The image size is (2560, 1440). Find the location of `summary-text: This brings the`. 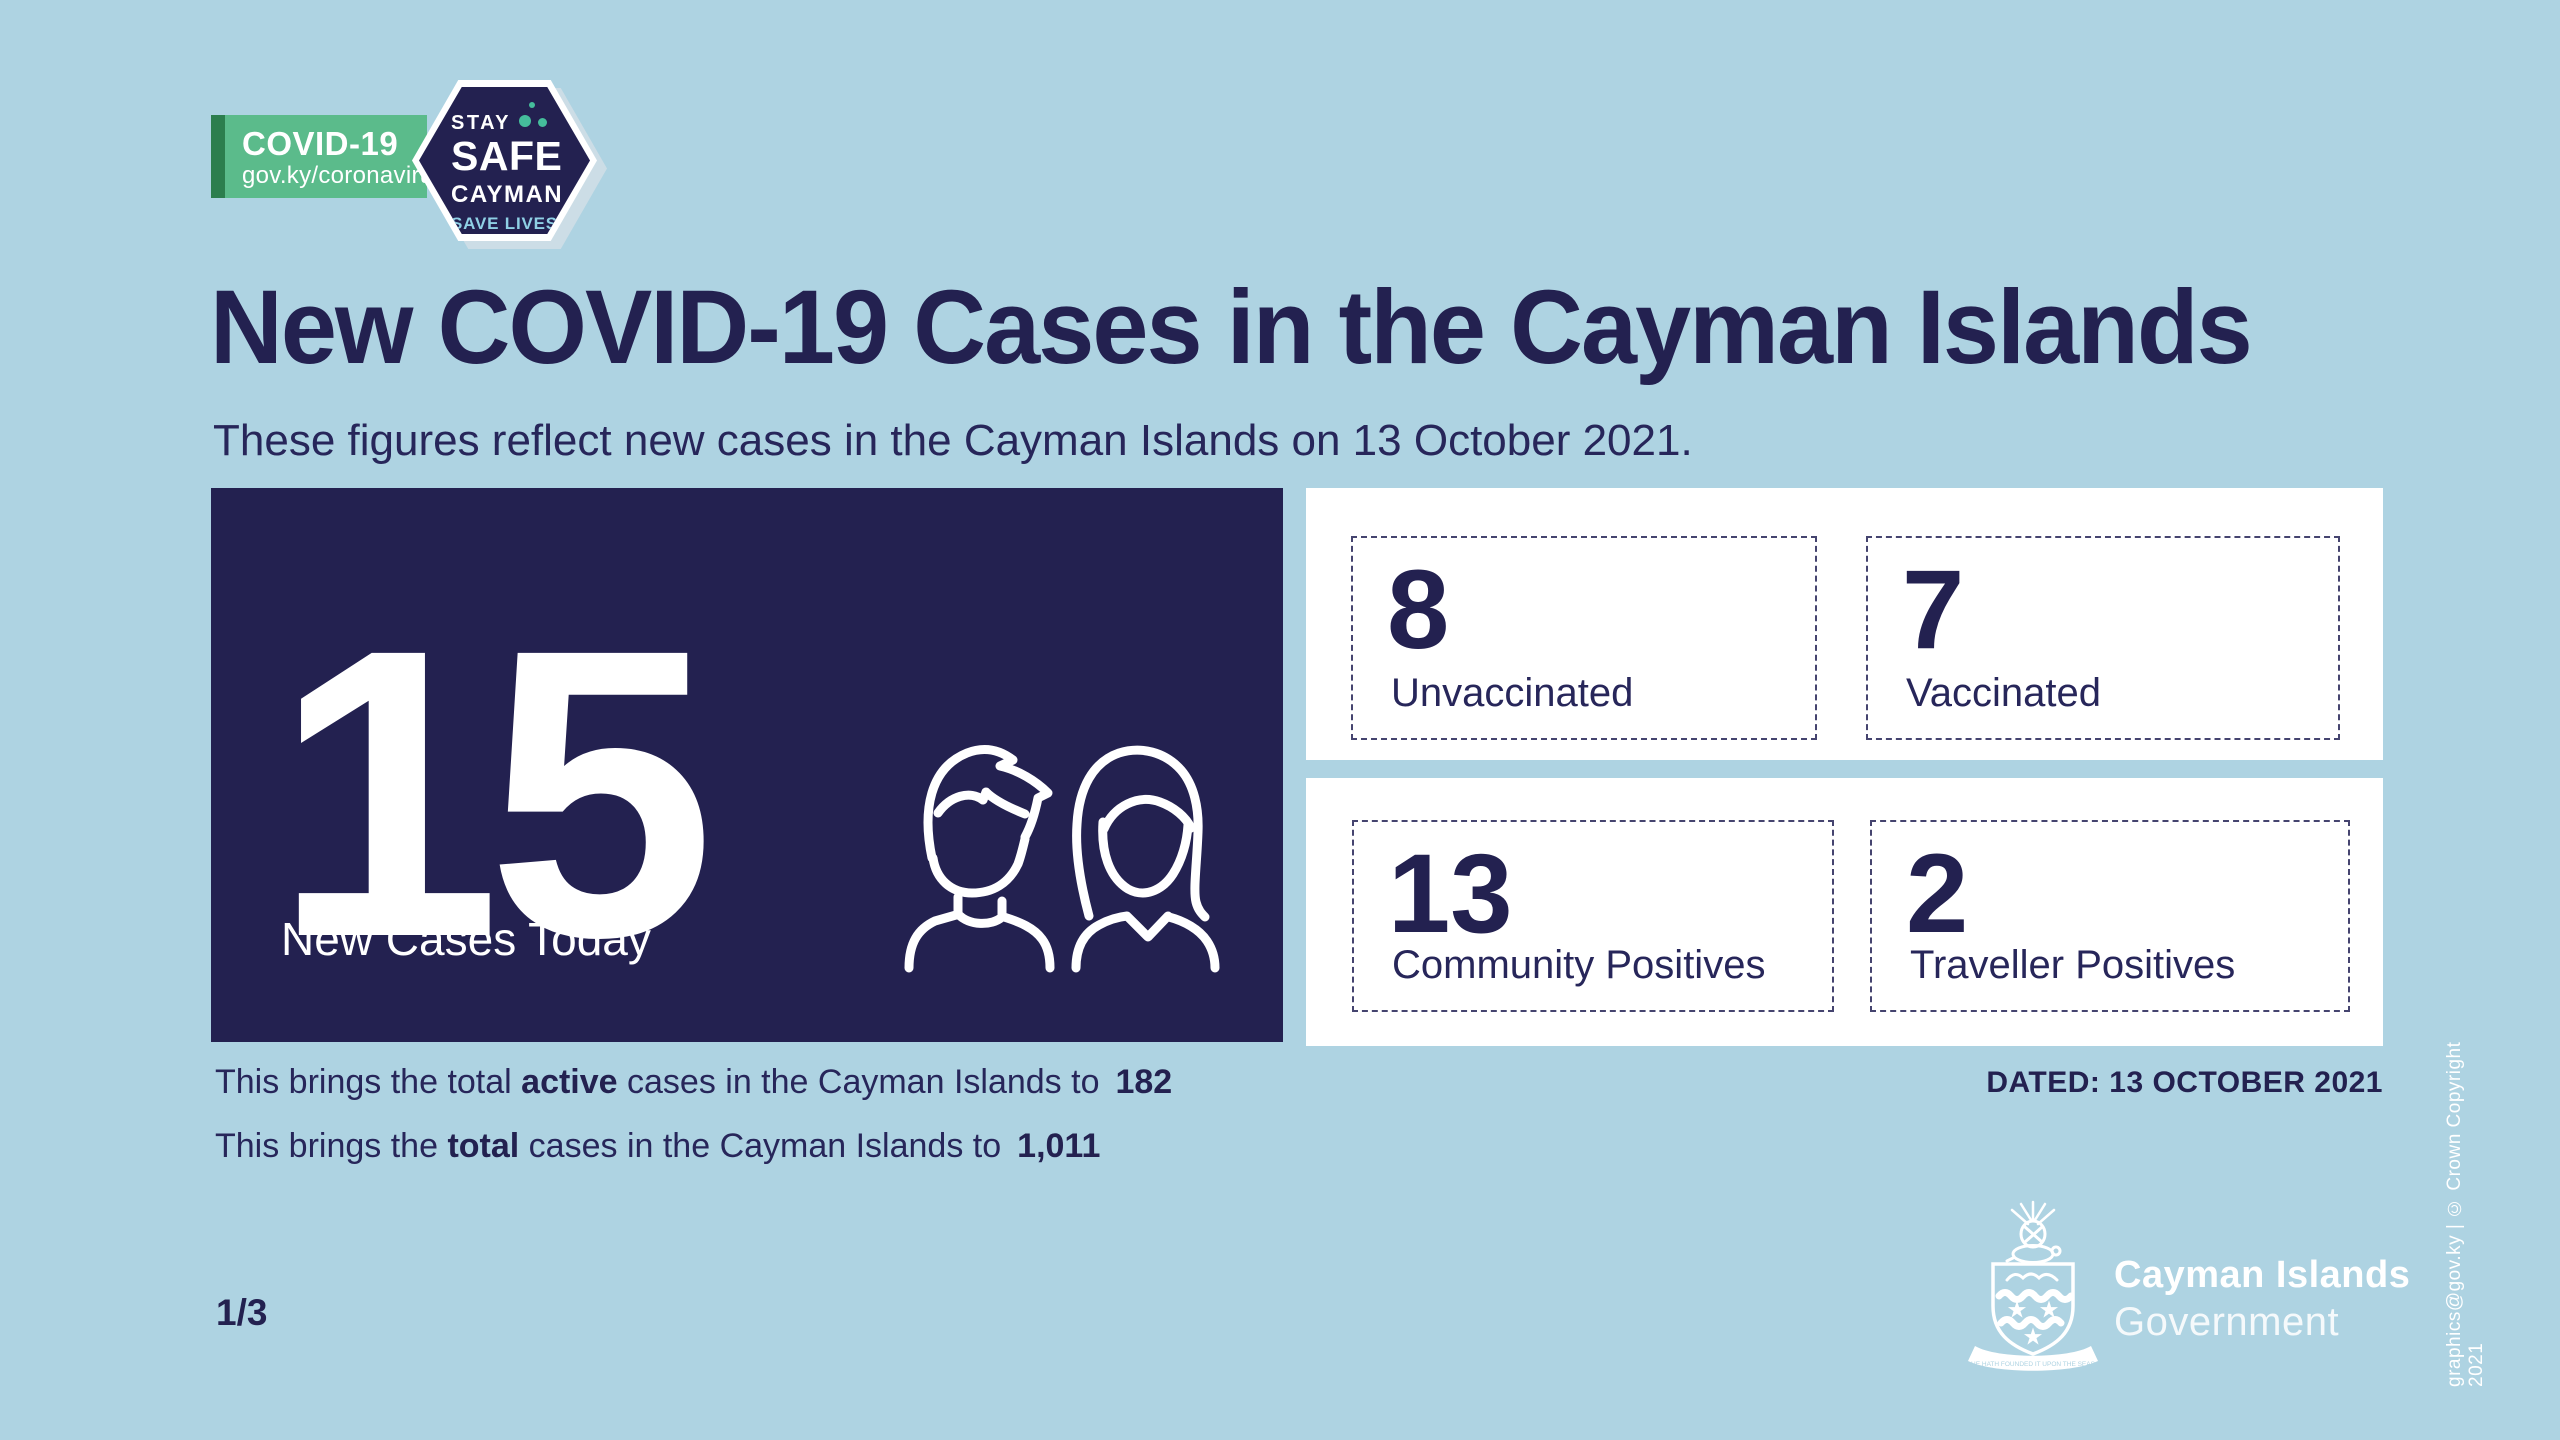

summary-text: This brings the is located at coordinates (331, 1146).